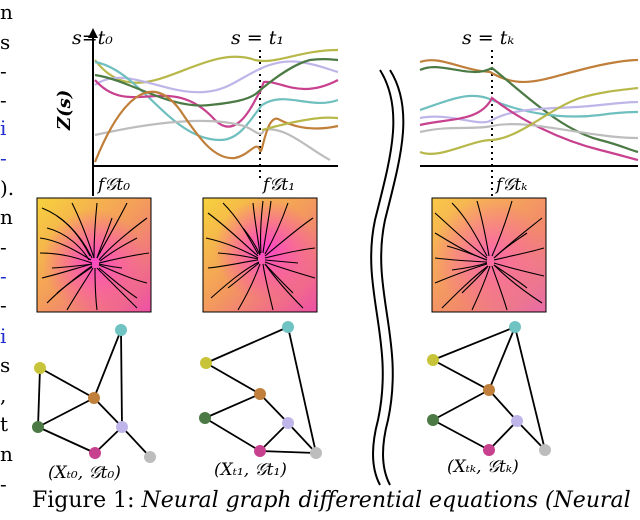 The image size is (640, 520). I want to click on right-series-yellow, so click(529, 120).